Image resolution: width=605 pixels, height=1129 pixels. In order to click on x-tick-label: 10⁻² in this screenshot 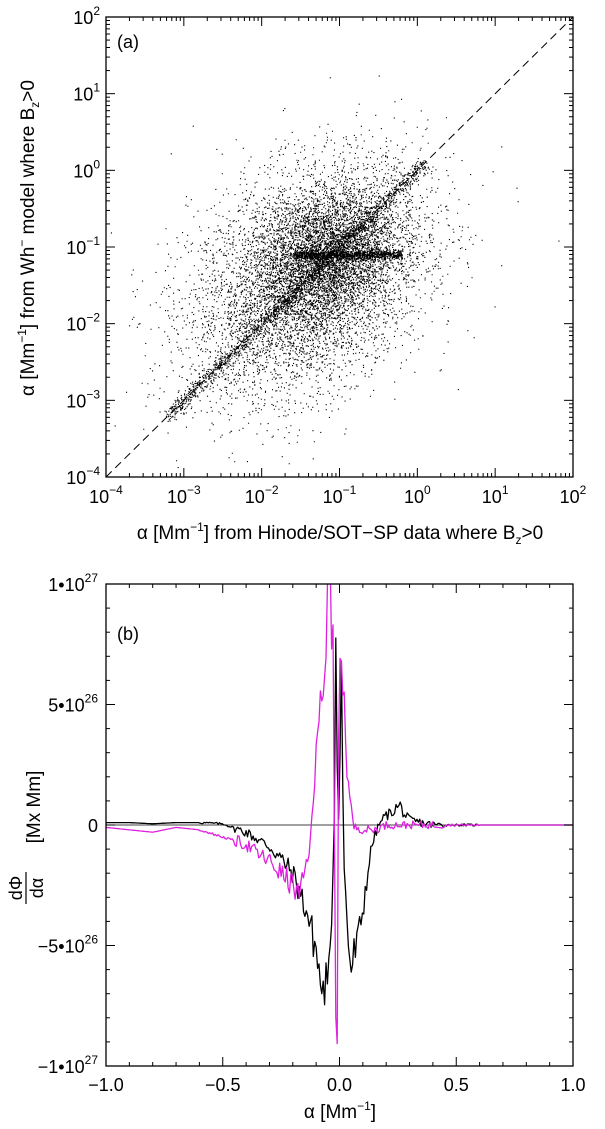, I will do `click(262, 495)`.